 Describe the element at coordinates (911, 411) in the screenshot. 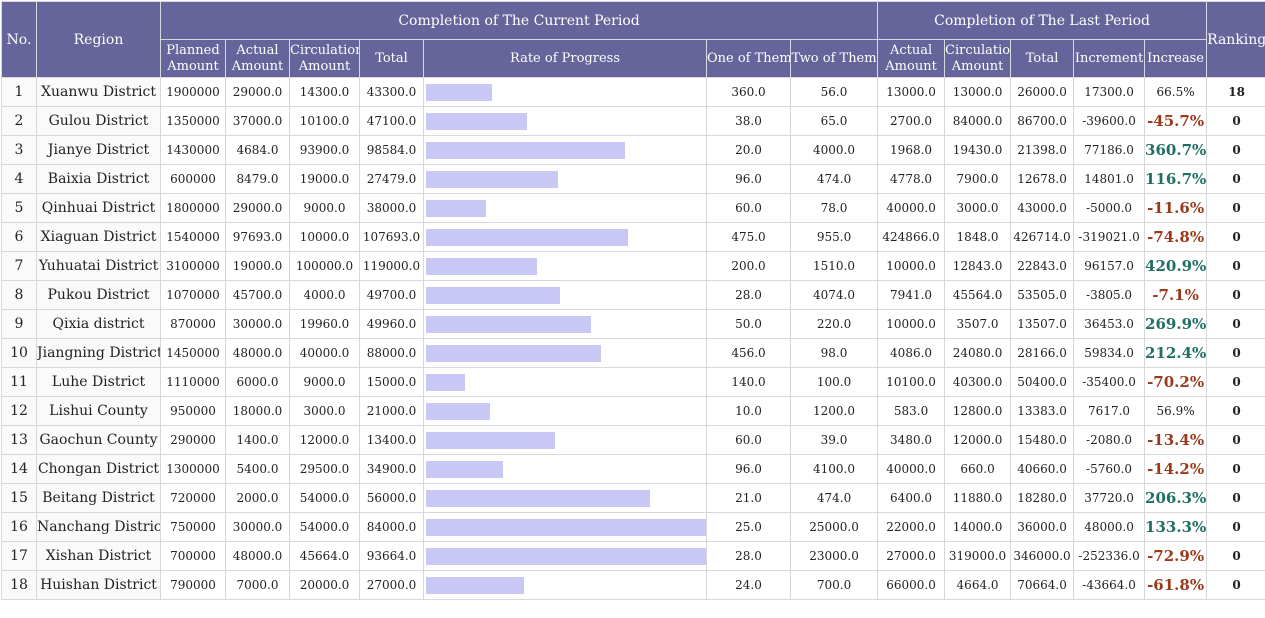

I see `last-actual-amount: 583.0` at that location.